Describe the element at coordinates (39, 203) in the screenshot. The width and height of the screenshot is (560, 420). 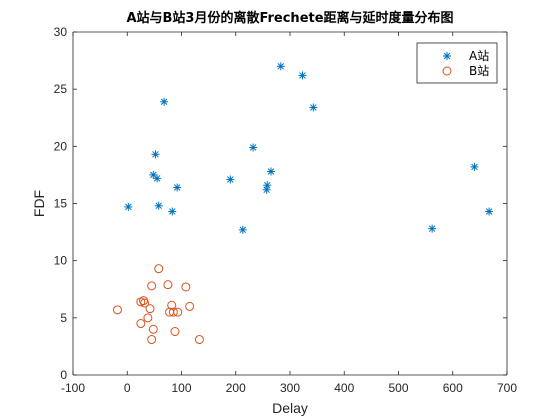
I see `y-axis-label: FDF` at that location.